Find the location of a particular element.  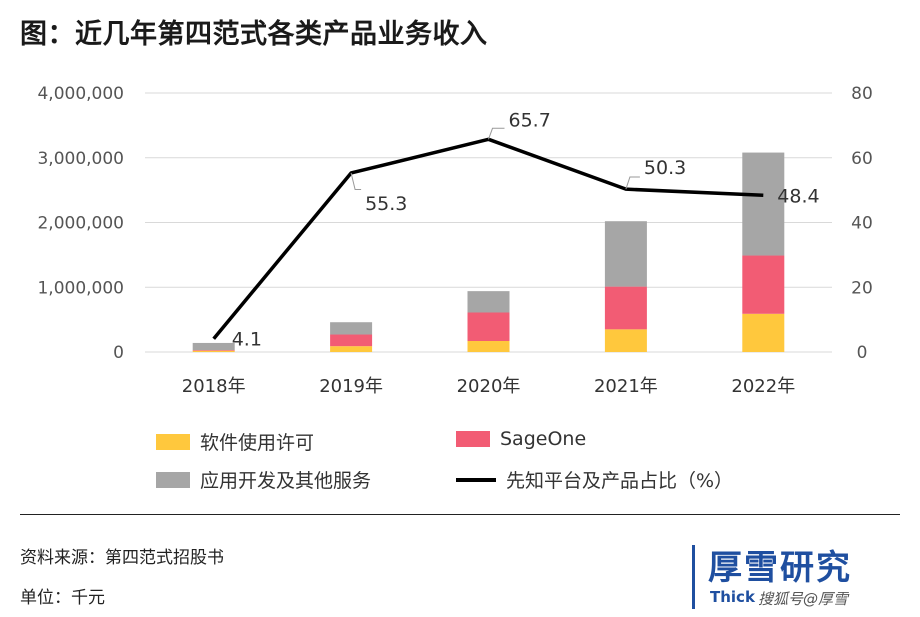

brand-name-en: Thick is located at coordinates (732, 597).